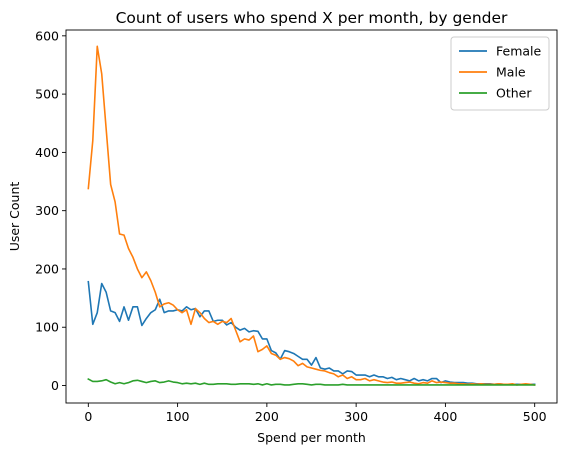 The width and height of the screenshot is (571, 455). I want to click on legend: Female Male Other, so click(500, 73).